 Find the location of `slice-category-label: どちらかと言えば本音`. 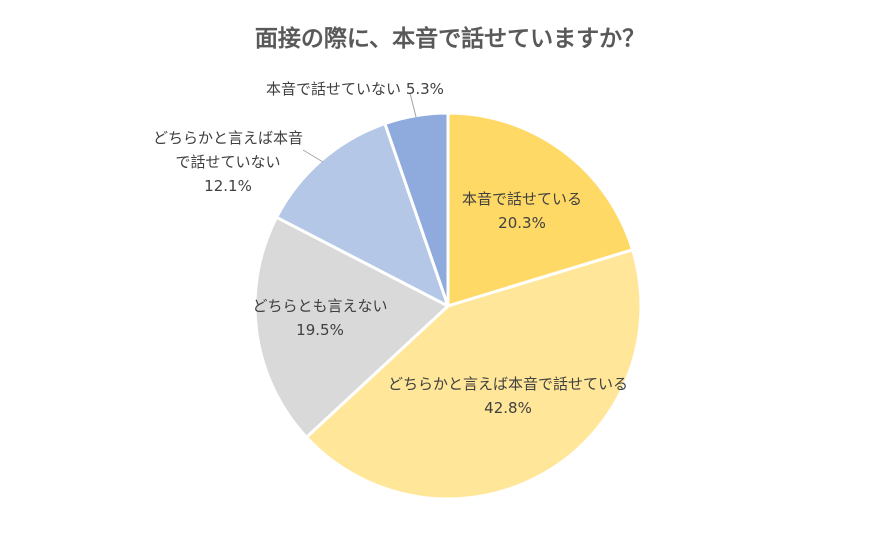

slice-category-label: どちらかと言えば本音 is located at coordinates (228, 138).